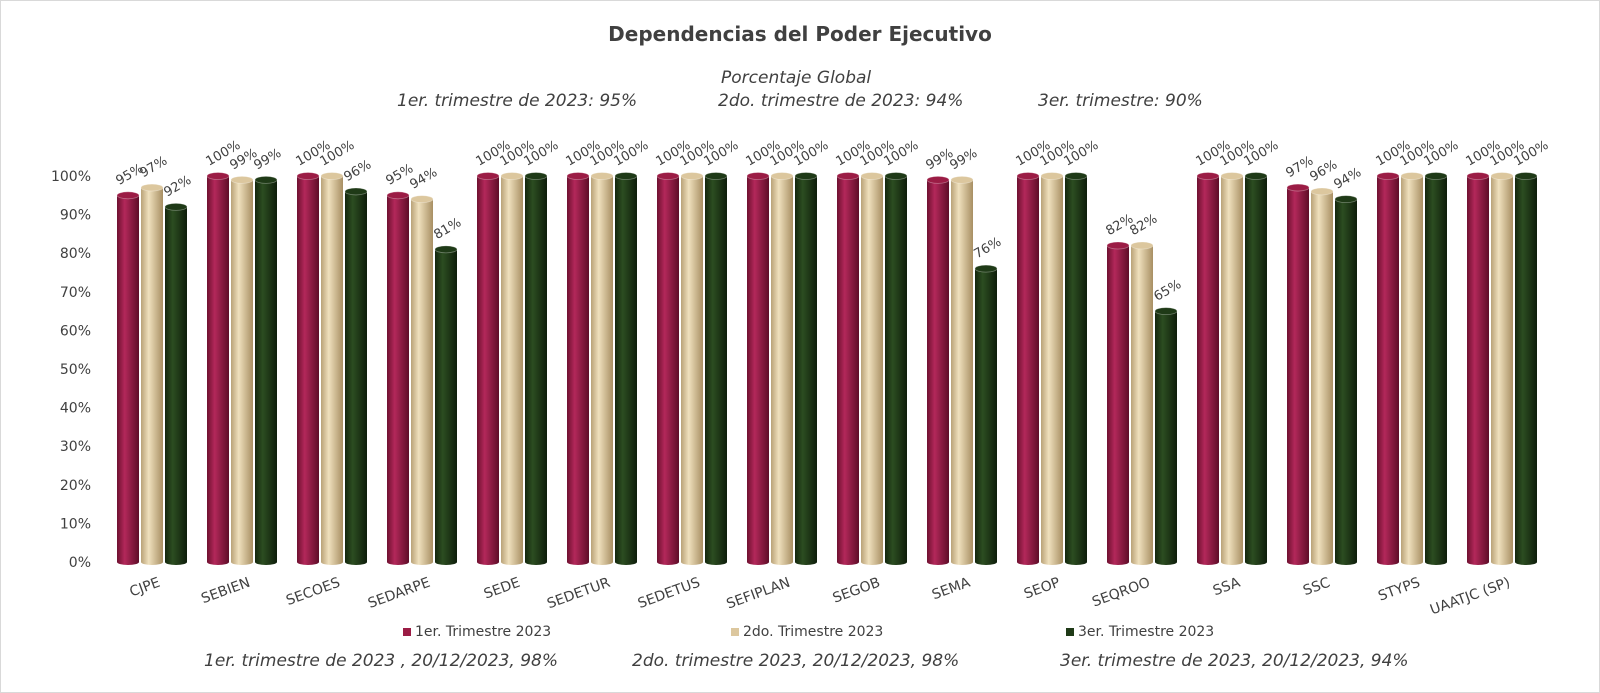 This screenshot has width=1600, height=693. I want to click on data-label: 81%, so click(448, 228).